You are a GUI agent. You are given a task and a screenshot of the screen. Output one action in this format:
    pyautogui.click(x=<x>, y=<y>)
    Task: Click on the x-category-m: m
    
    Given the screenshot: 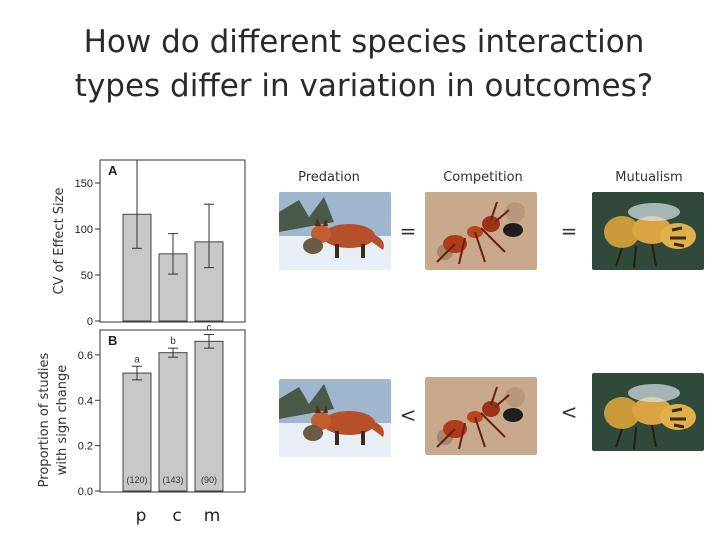 What is the action you would take?
    pyautogui.click(x=212, y=516)
    